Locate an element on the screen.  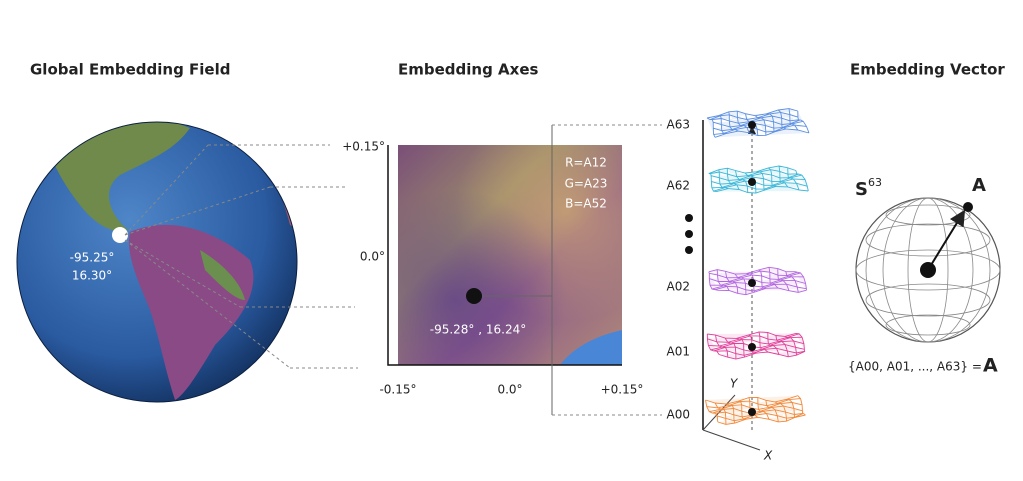
y-tick-label: +0.15° is located at coordinates (363, 147).